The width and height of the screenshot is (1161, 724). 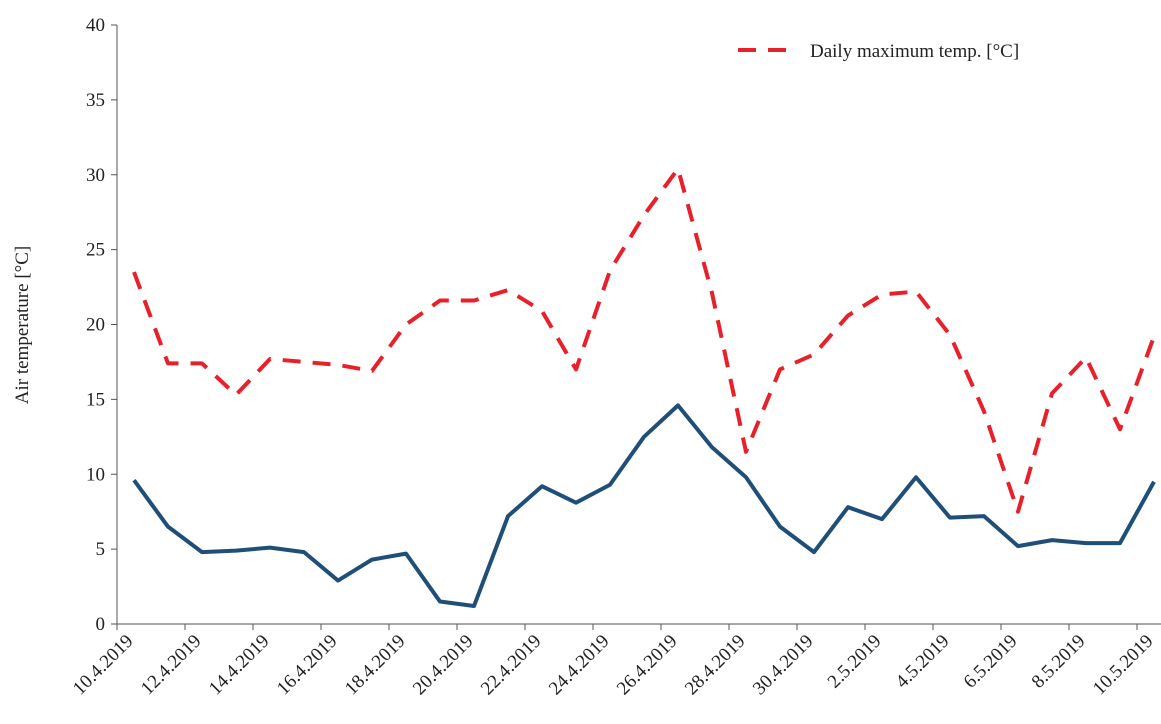 What do you see at coordinates (783, 665) in the screenshot?
I see `x-tick-label: 30.4.2019` at bounding box center [783, 665].